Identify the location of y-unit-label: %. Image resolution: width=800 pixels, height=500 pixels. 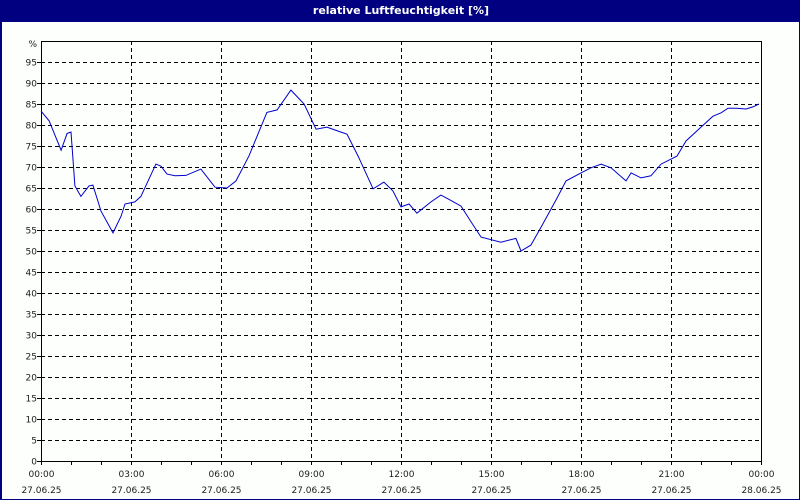
(32, 45).